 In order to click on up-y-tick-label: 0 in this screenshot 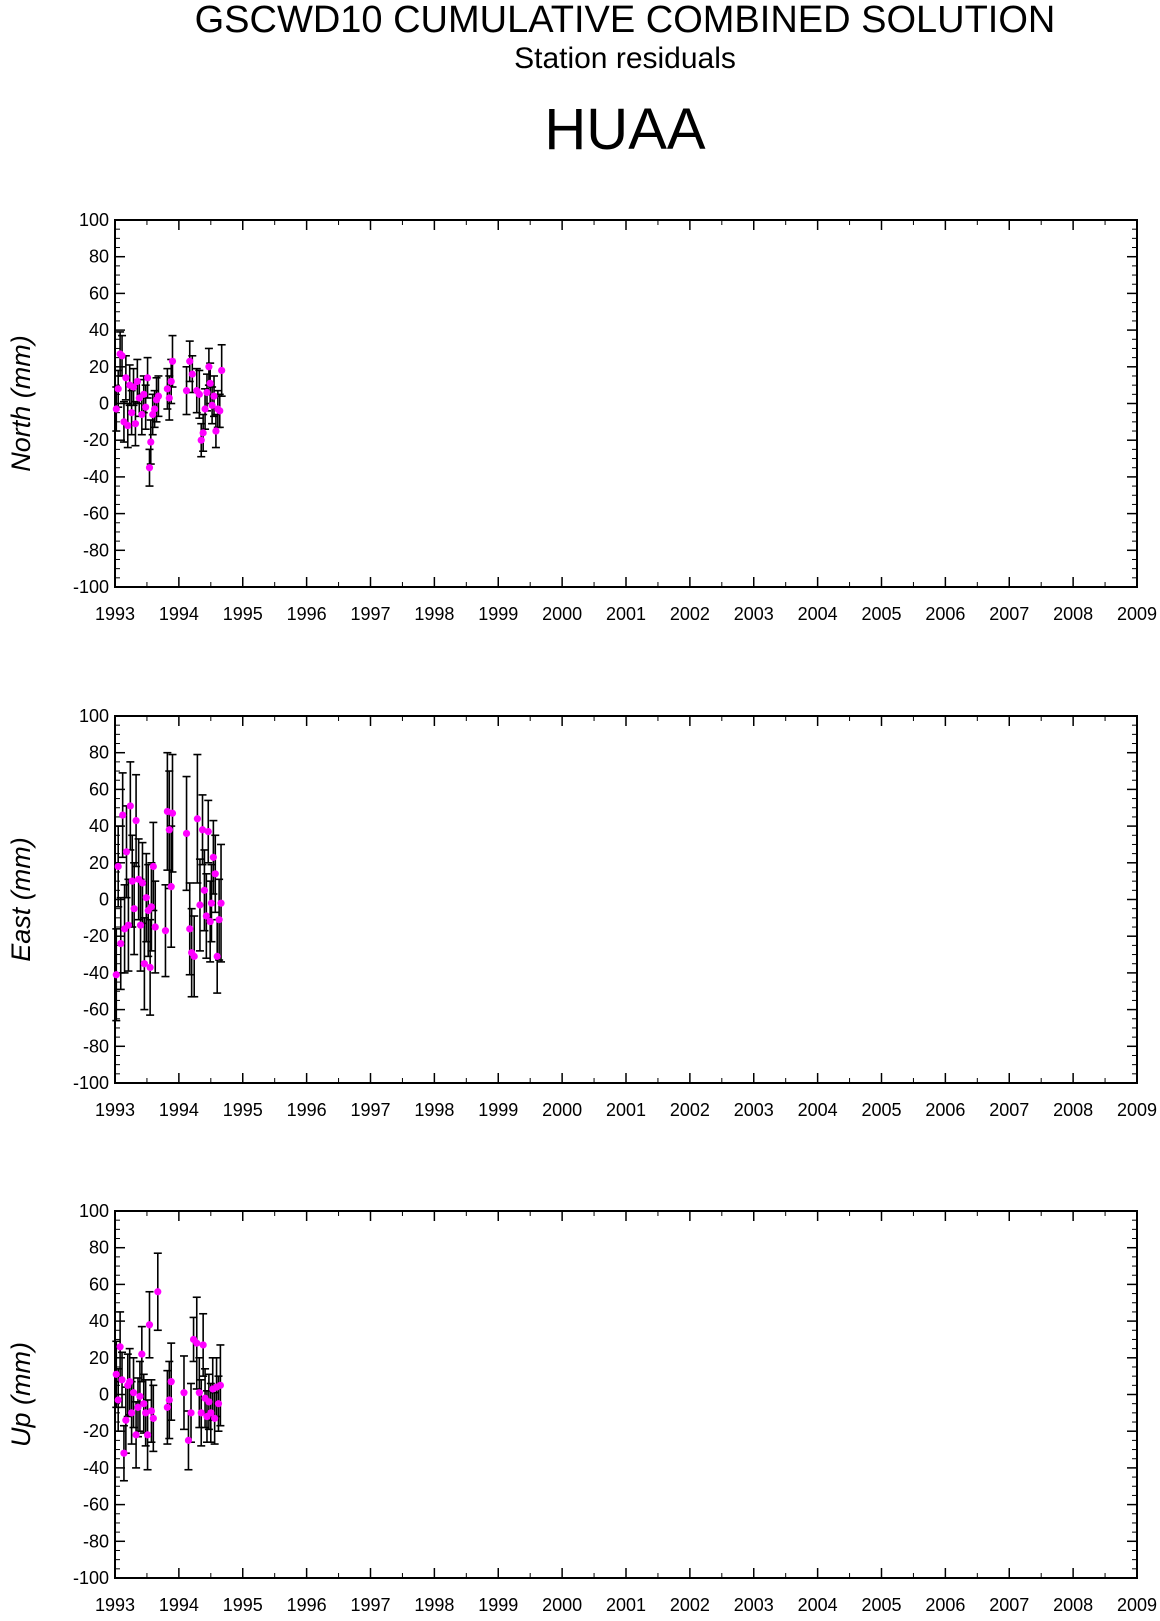, I will do `click(104, 1395)`.